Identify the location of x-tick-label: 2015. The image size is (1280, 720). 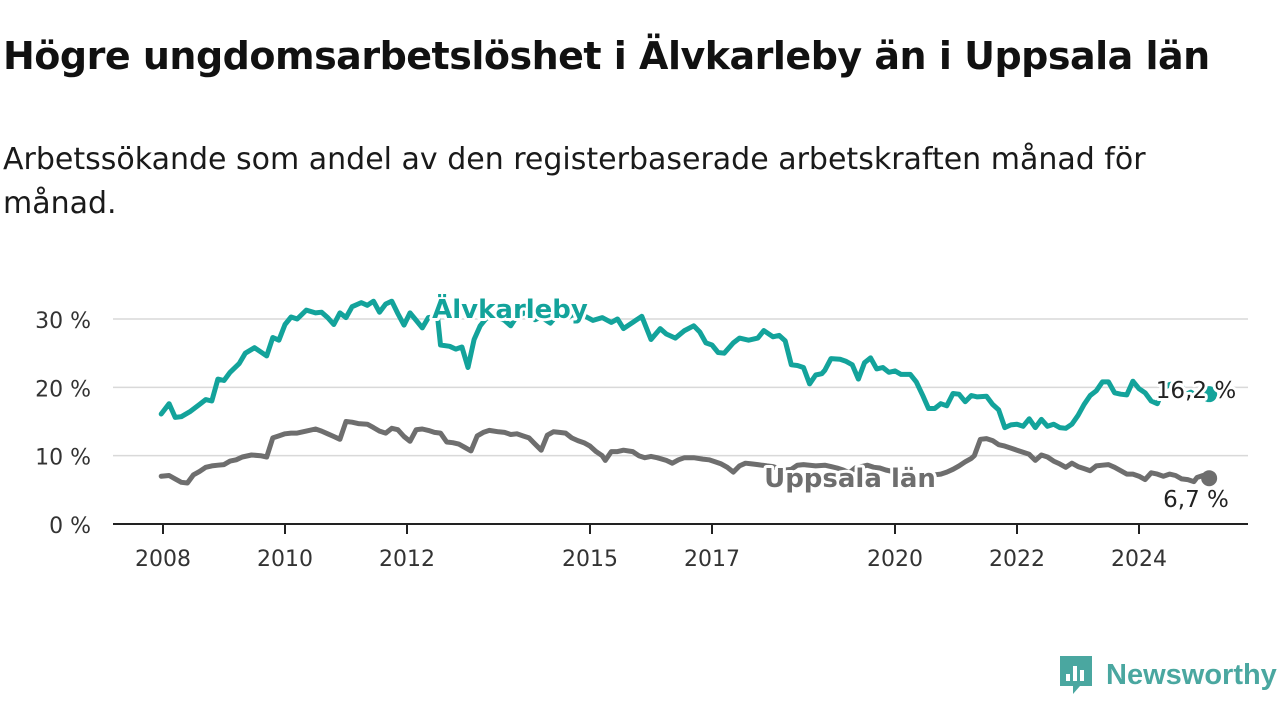
(590, 559).